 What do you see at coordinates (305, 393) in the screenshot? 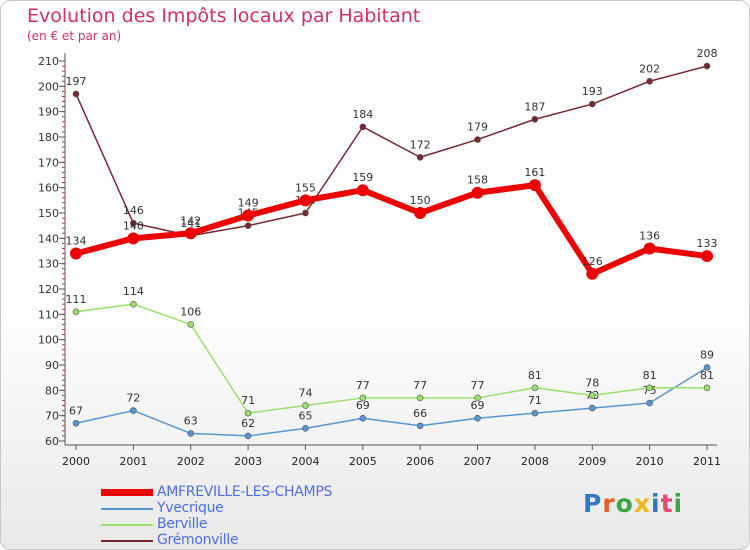
I see `data-label: 74` at bounding box center [305, 393].